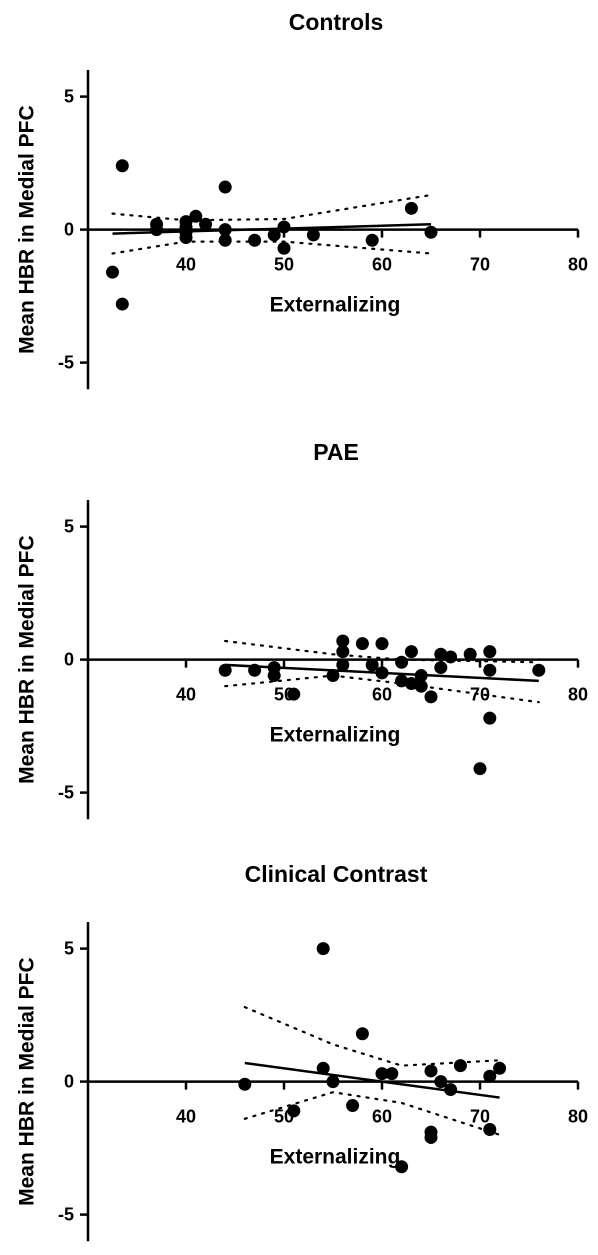  Describe the element at coordinates (372, 1080) in the screenshot. I see `regression-line` at that location.